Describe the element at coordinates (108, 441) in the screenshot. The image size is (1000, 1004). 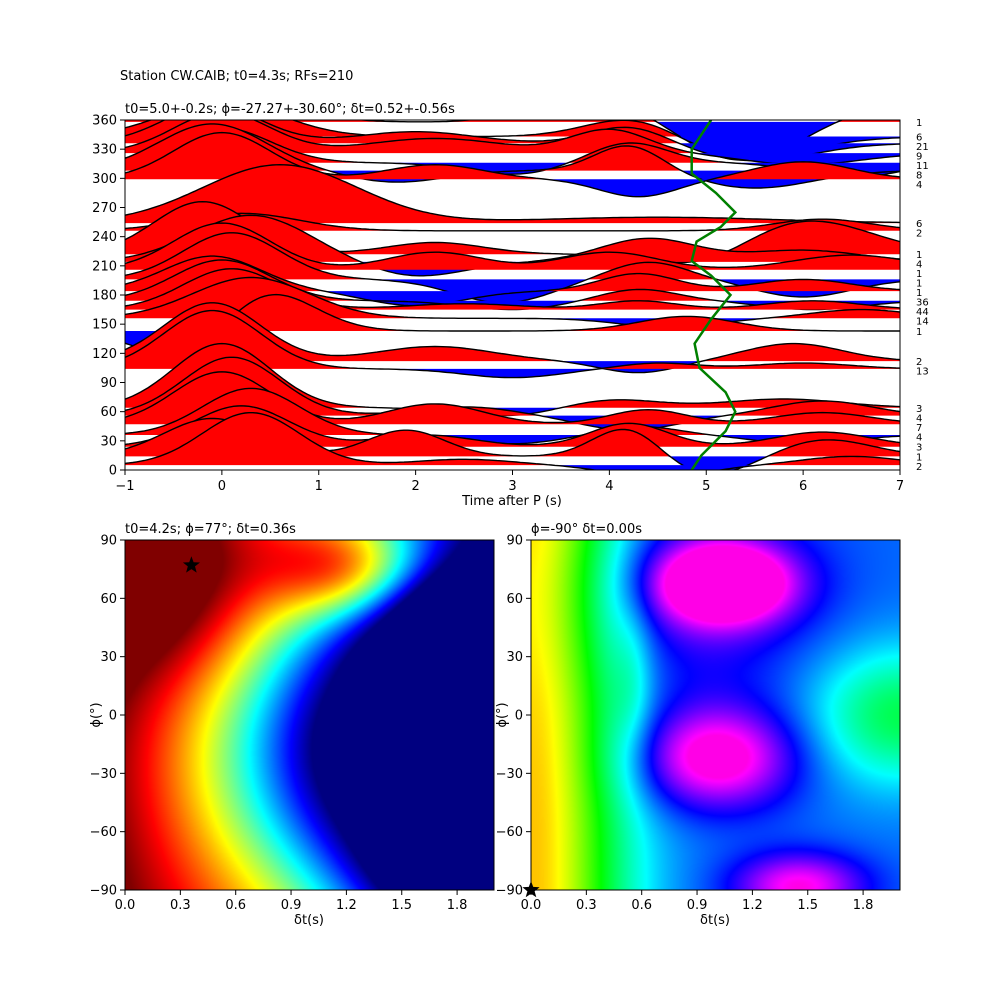
I see `rf-y-tick-label: 30` at that location.